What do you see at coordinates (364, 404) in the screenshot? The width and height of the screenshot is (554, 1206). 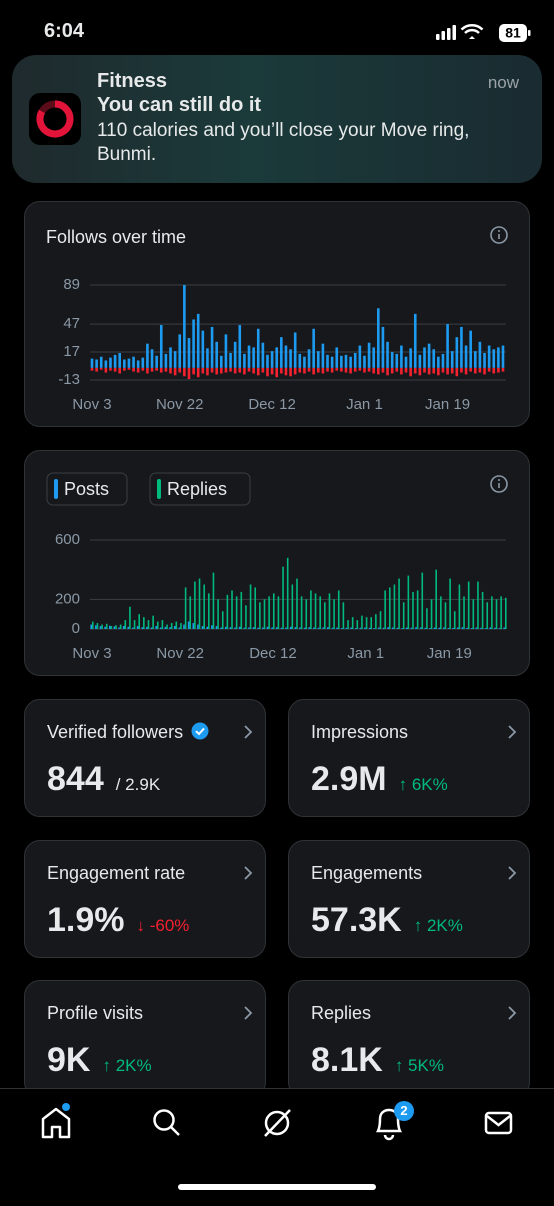 I see `x-tick-label: Jan 1` at bounding box center [364, 404].